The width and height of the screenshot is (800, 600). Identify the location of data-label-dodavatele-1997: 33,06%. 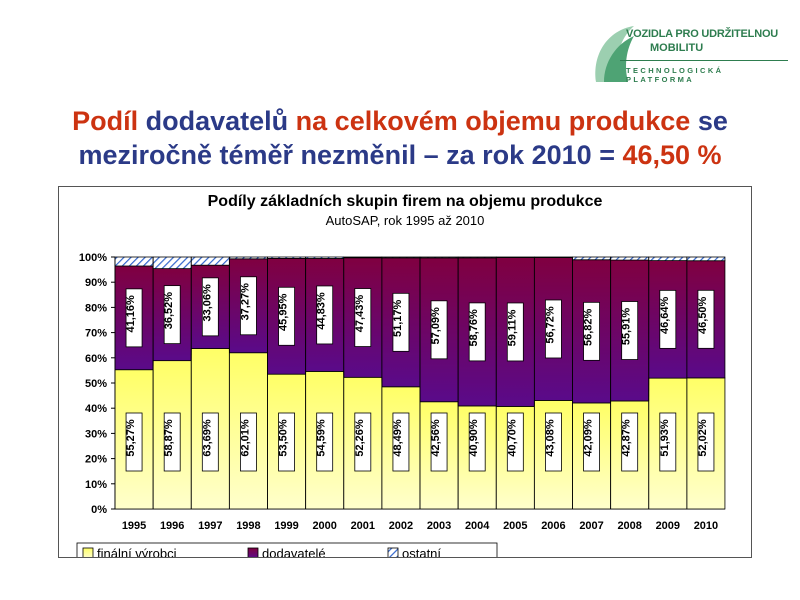
(207, 303).